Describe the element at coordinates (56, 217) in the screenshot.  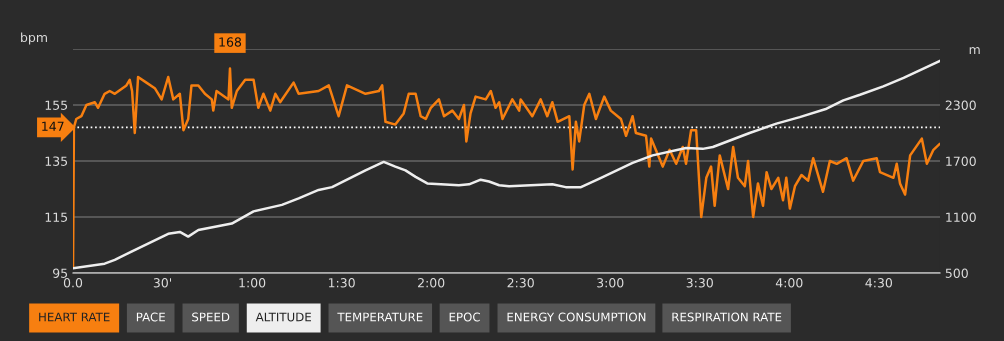
I see `y-tick-label: 115` at that location.